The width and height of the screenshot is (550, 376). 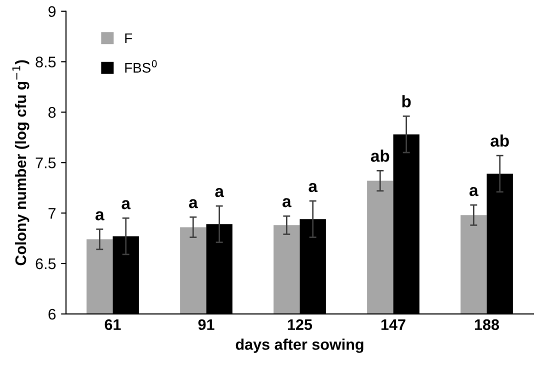 I want to click on x-tick-label: 147, so click(x=393, y=324).